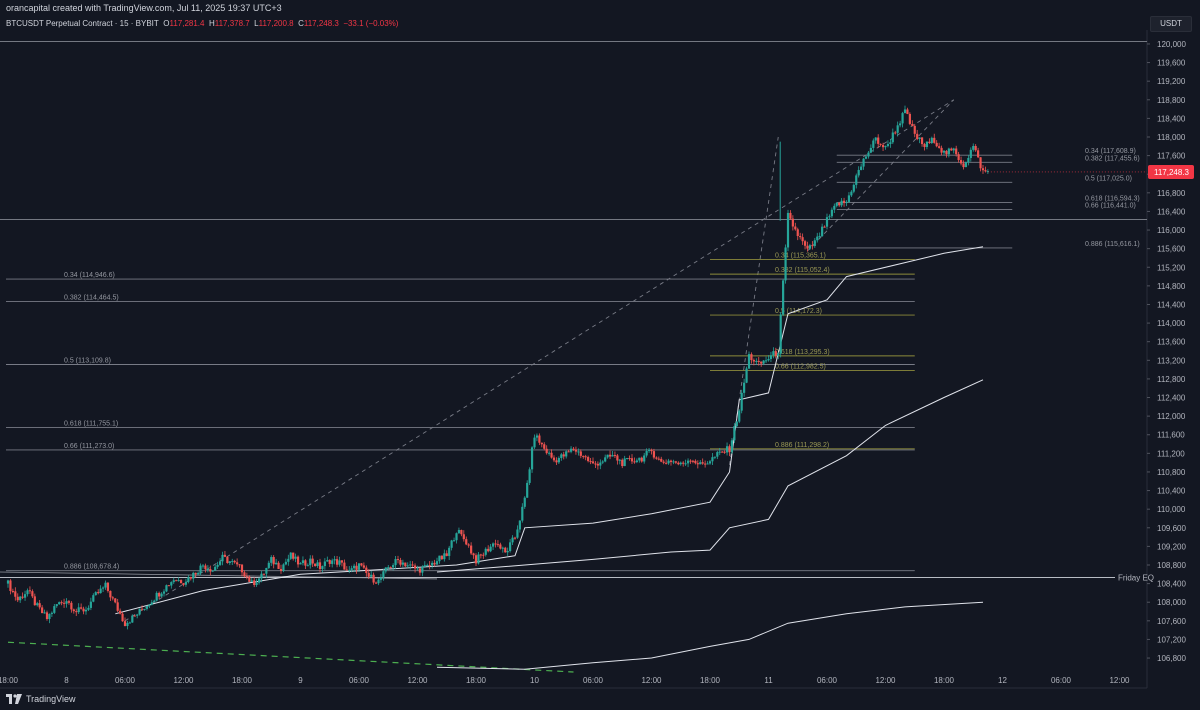 The image size is (1200, 710). Describe the element at coordinates (1171, 528) in the screenshot. I see `y-tick-label: 109,600` at that location.